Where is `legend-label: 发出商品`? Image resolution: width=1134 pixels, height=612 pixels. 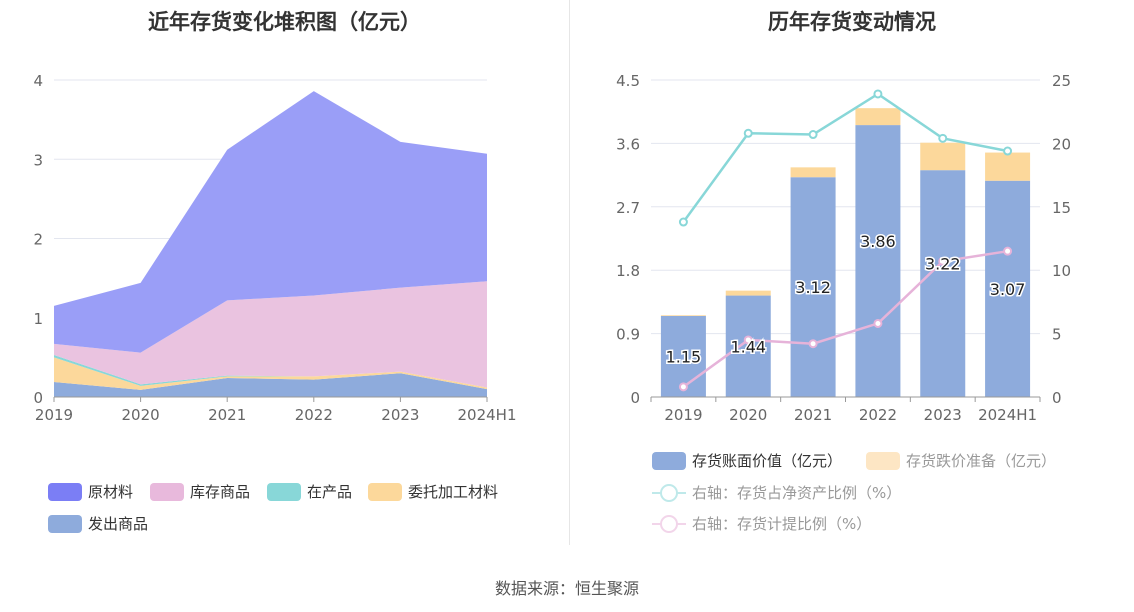 legend-label: 发出商品 is located at coordinates (118, 524).